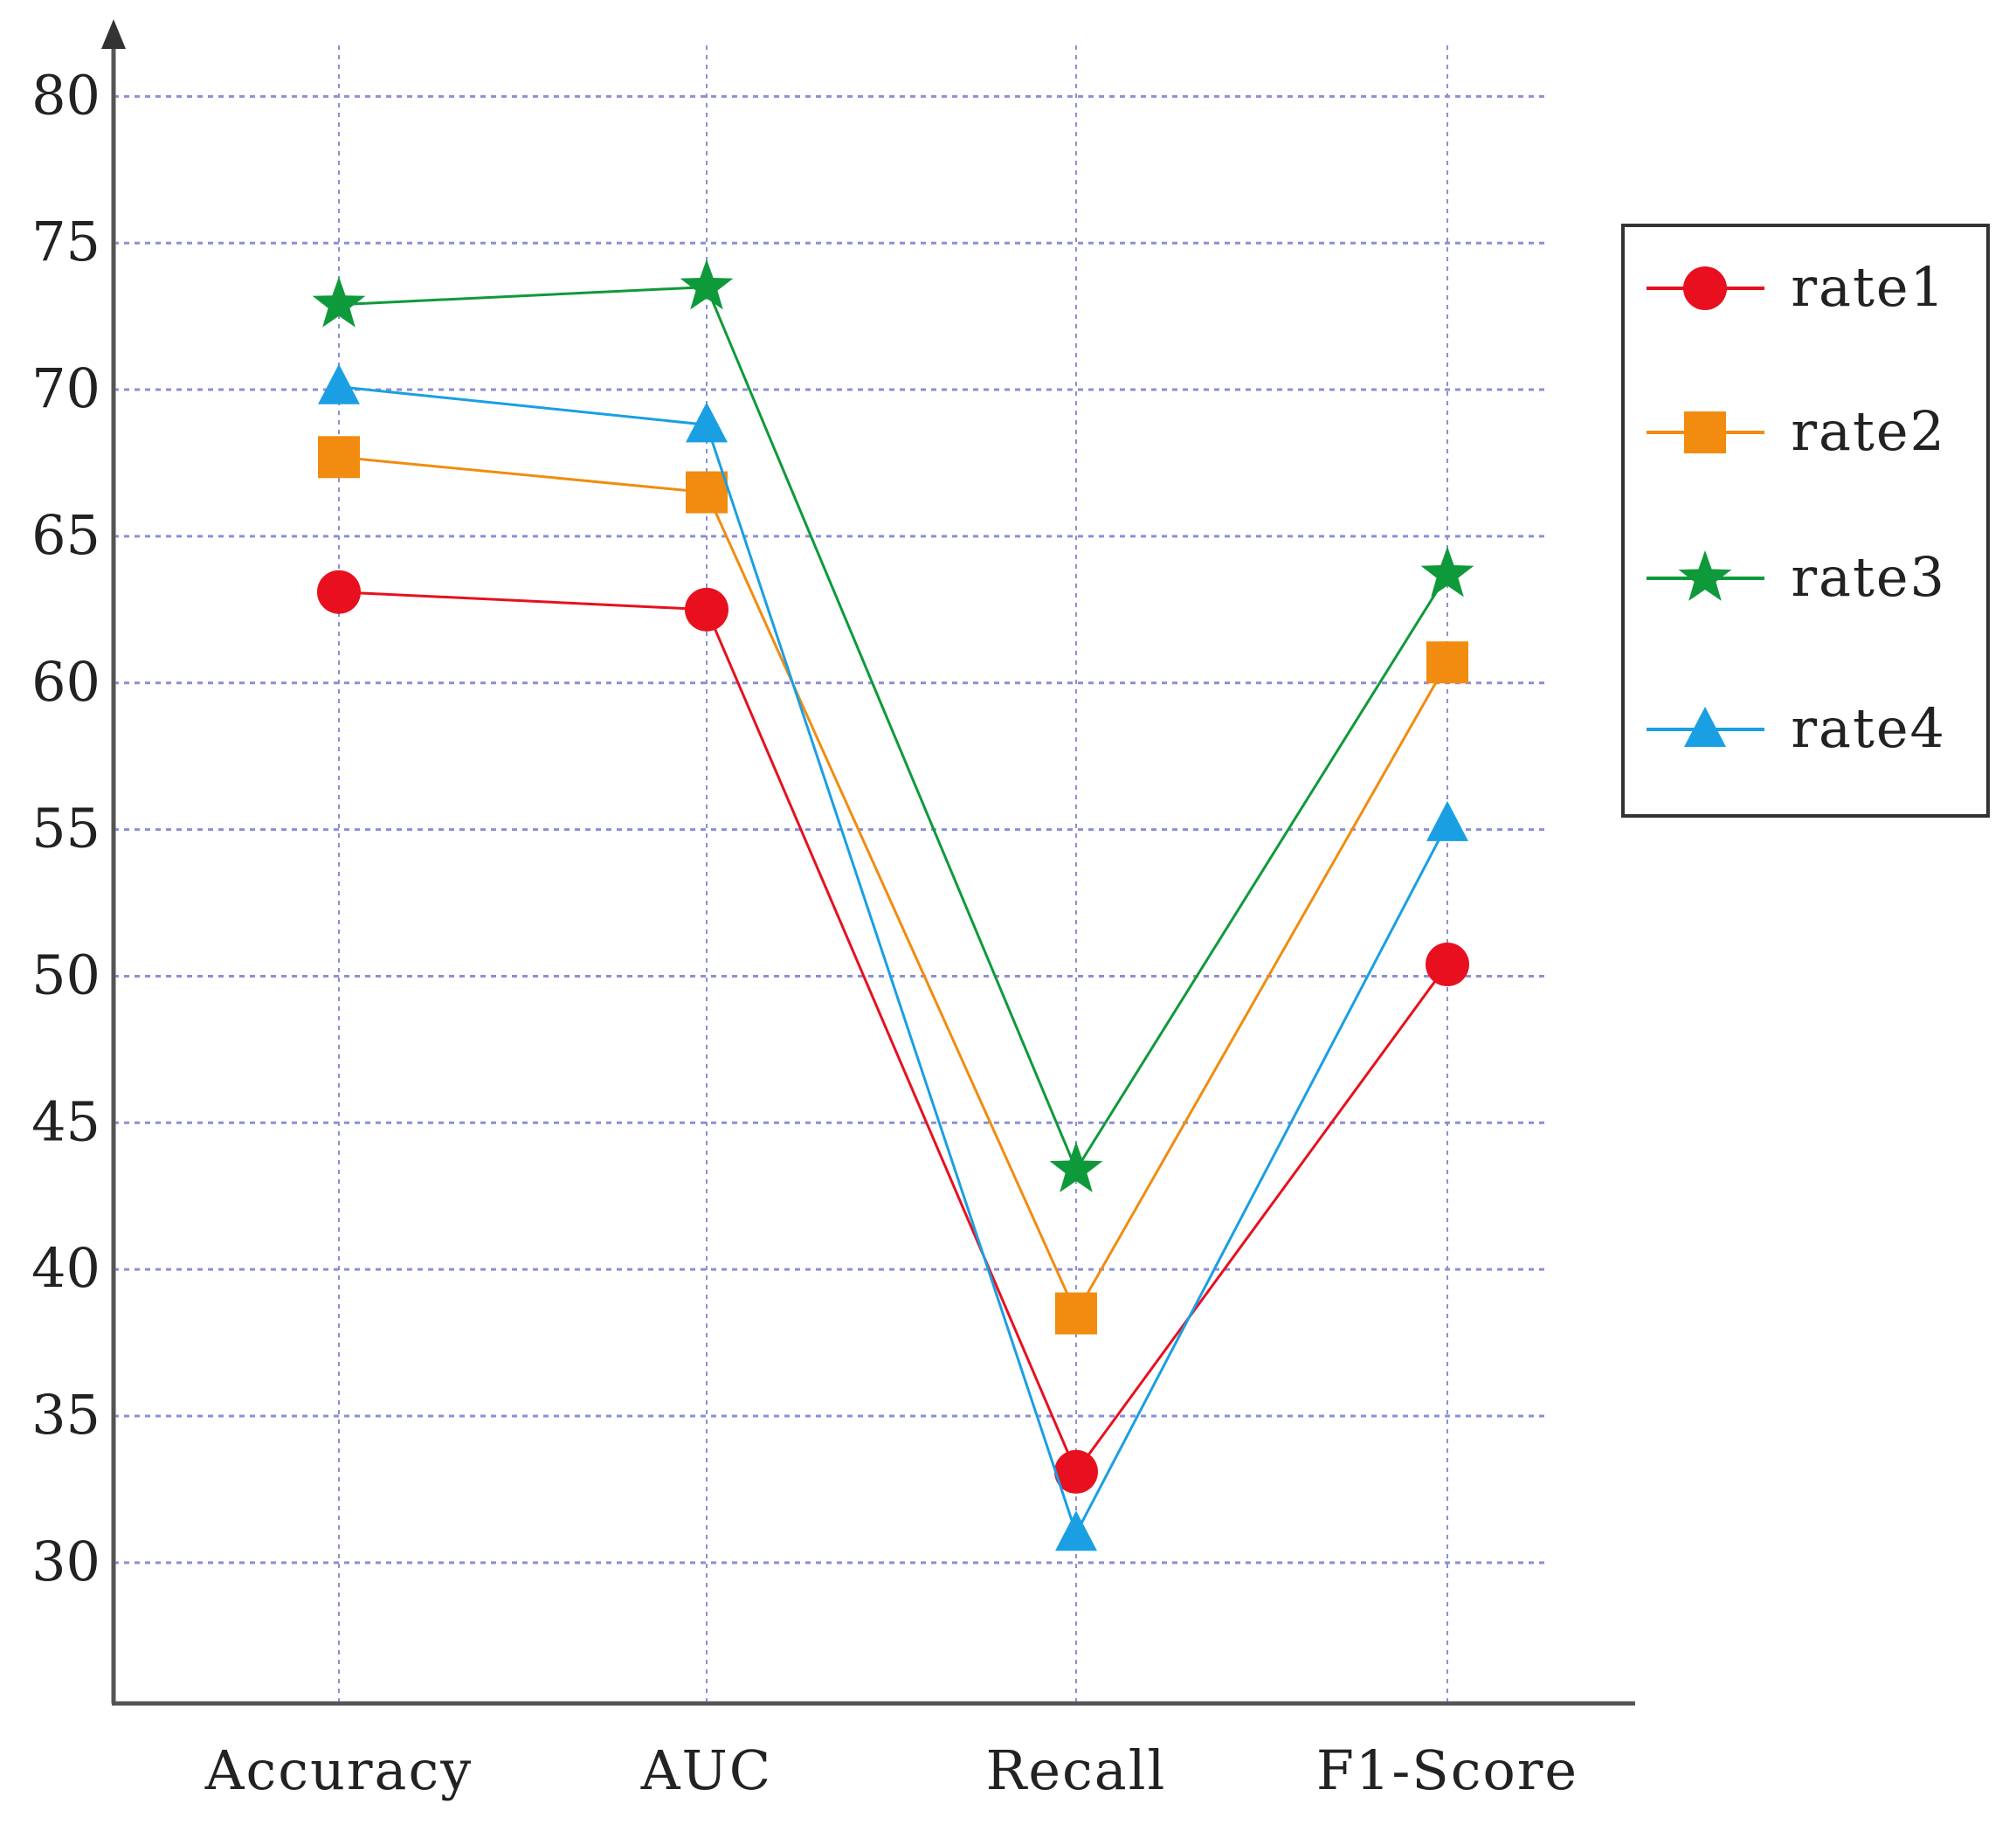  Describe the element at coordinates (65, 682) in the screenshot. I see `y-tick-label: 60` at that location.